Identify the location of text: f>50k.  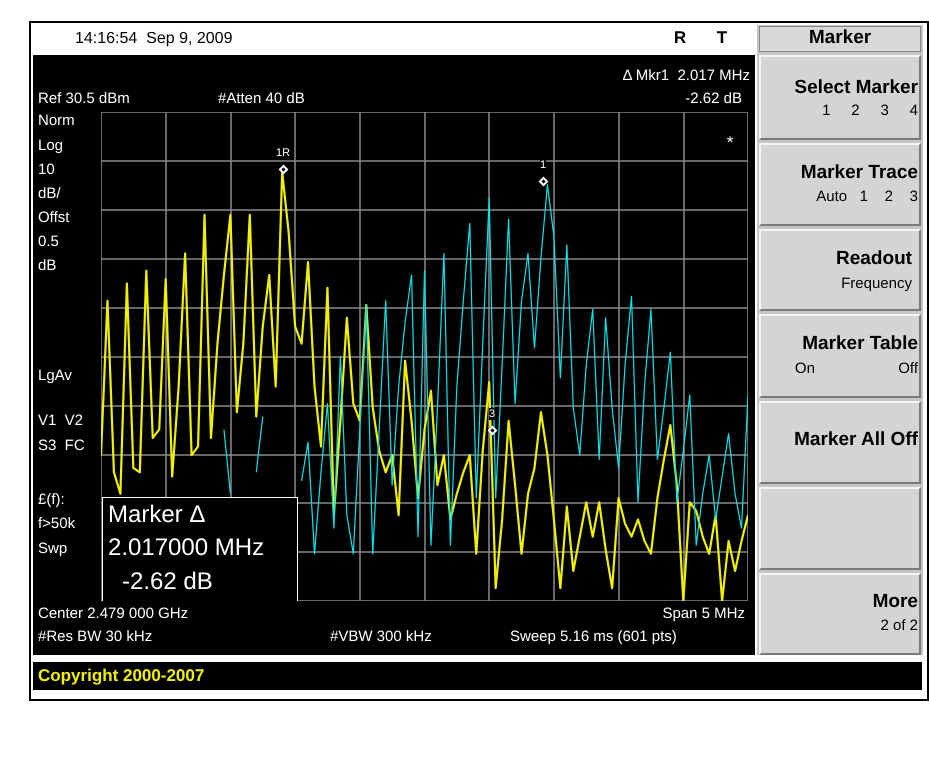
(57, 524).